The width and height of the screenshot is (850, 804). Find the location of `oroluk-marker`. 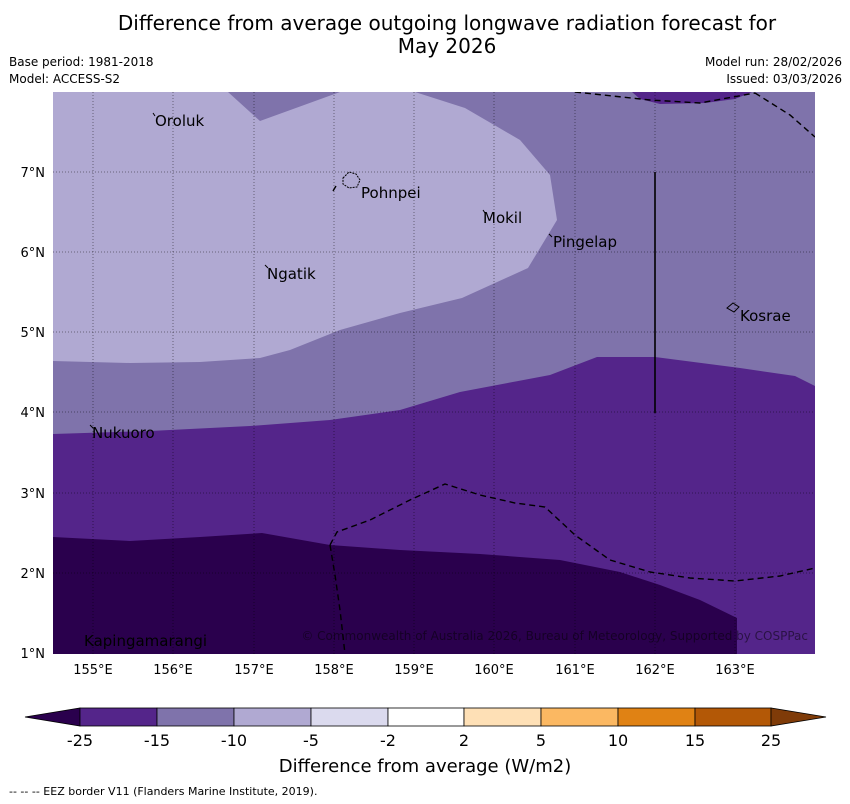

oroluk-marker is located at coordinates (154, 114).